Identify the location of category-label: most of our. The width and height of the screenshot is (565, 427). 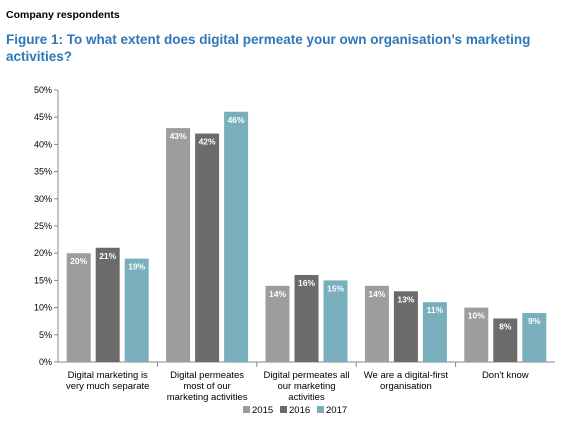
(207, 386).